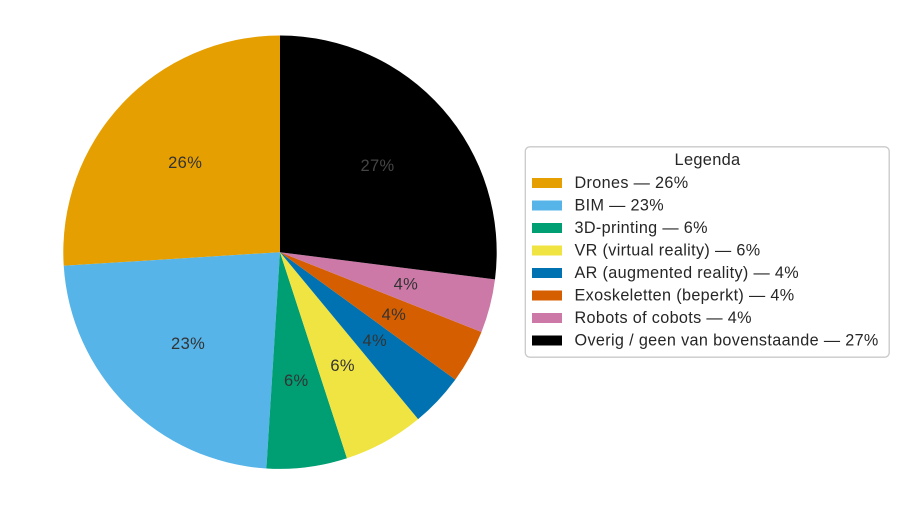 The height and width of the screenshot is (507, 900). I want to click on svg-text: Legenda, so click(708, 160).